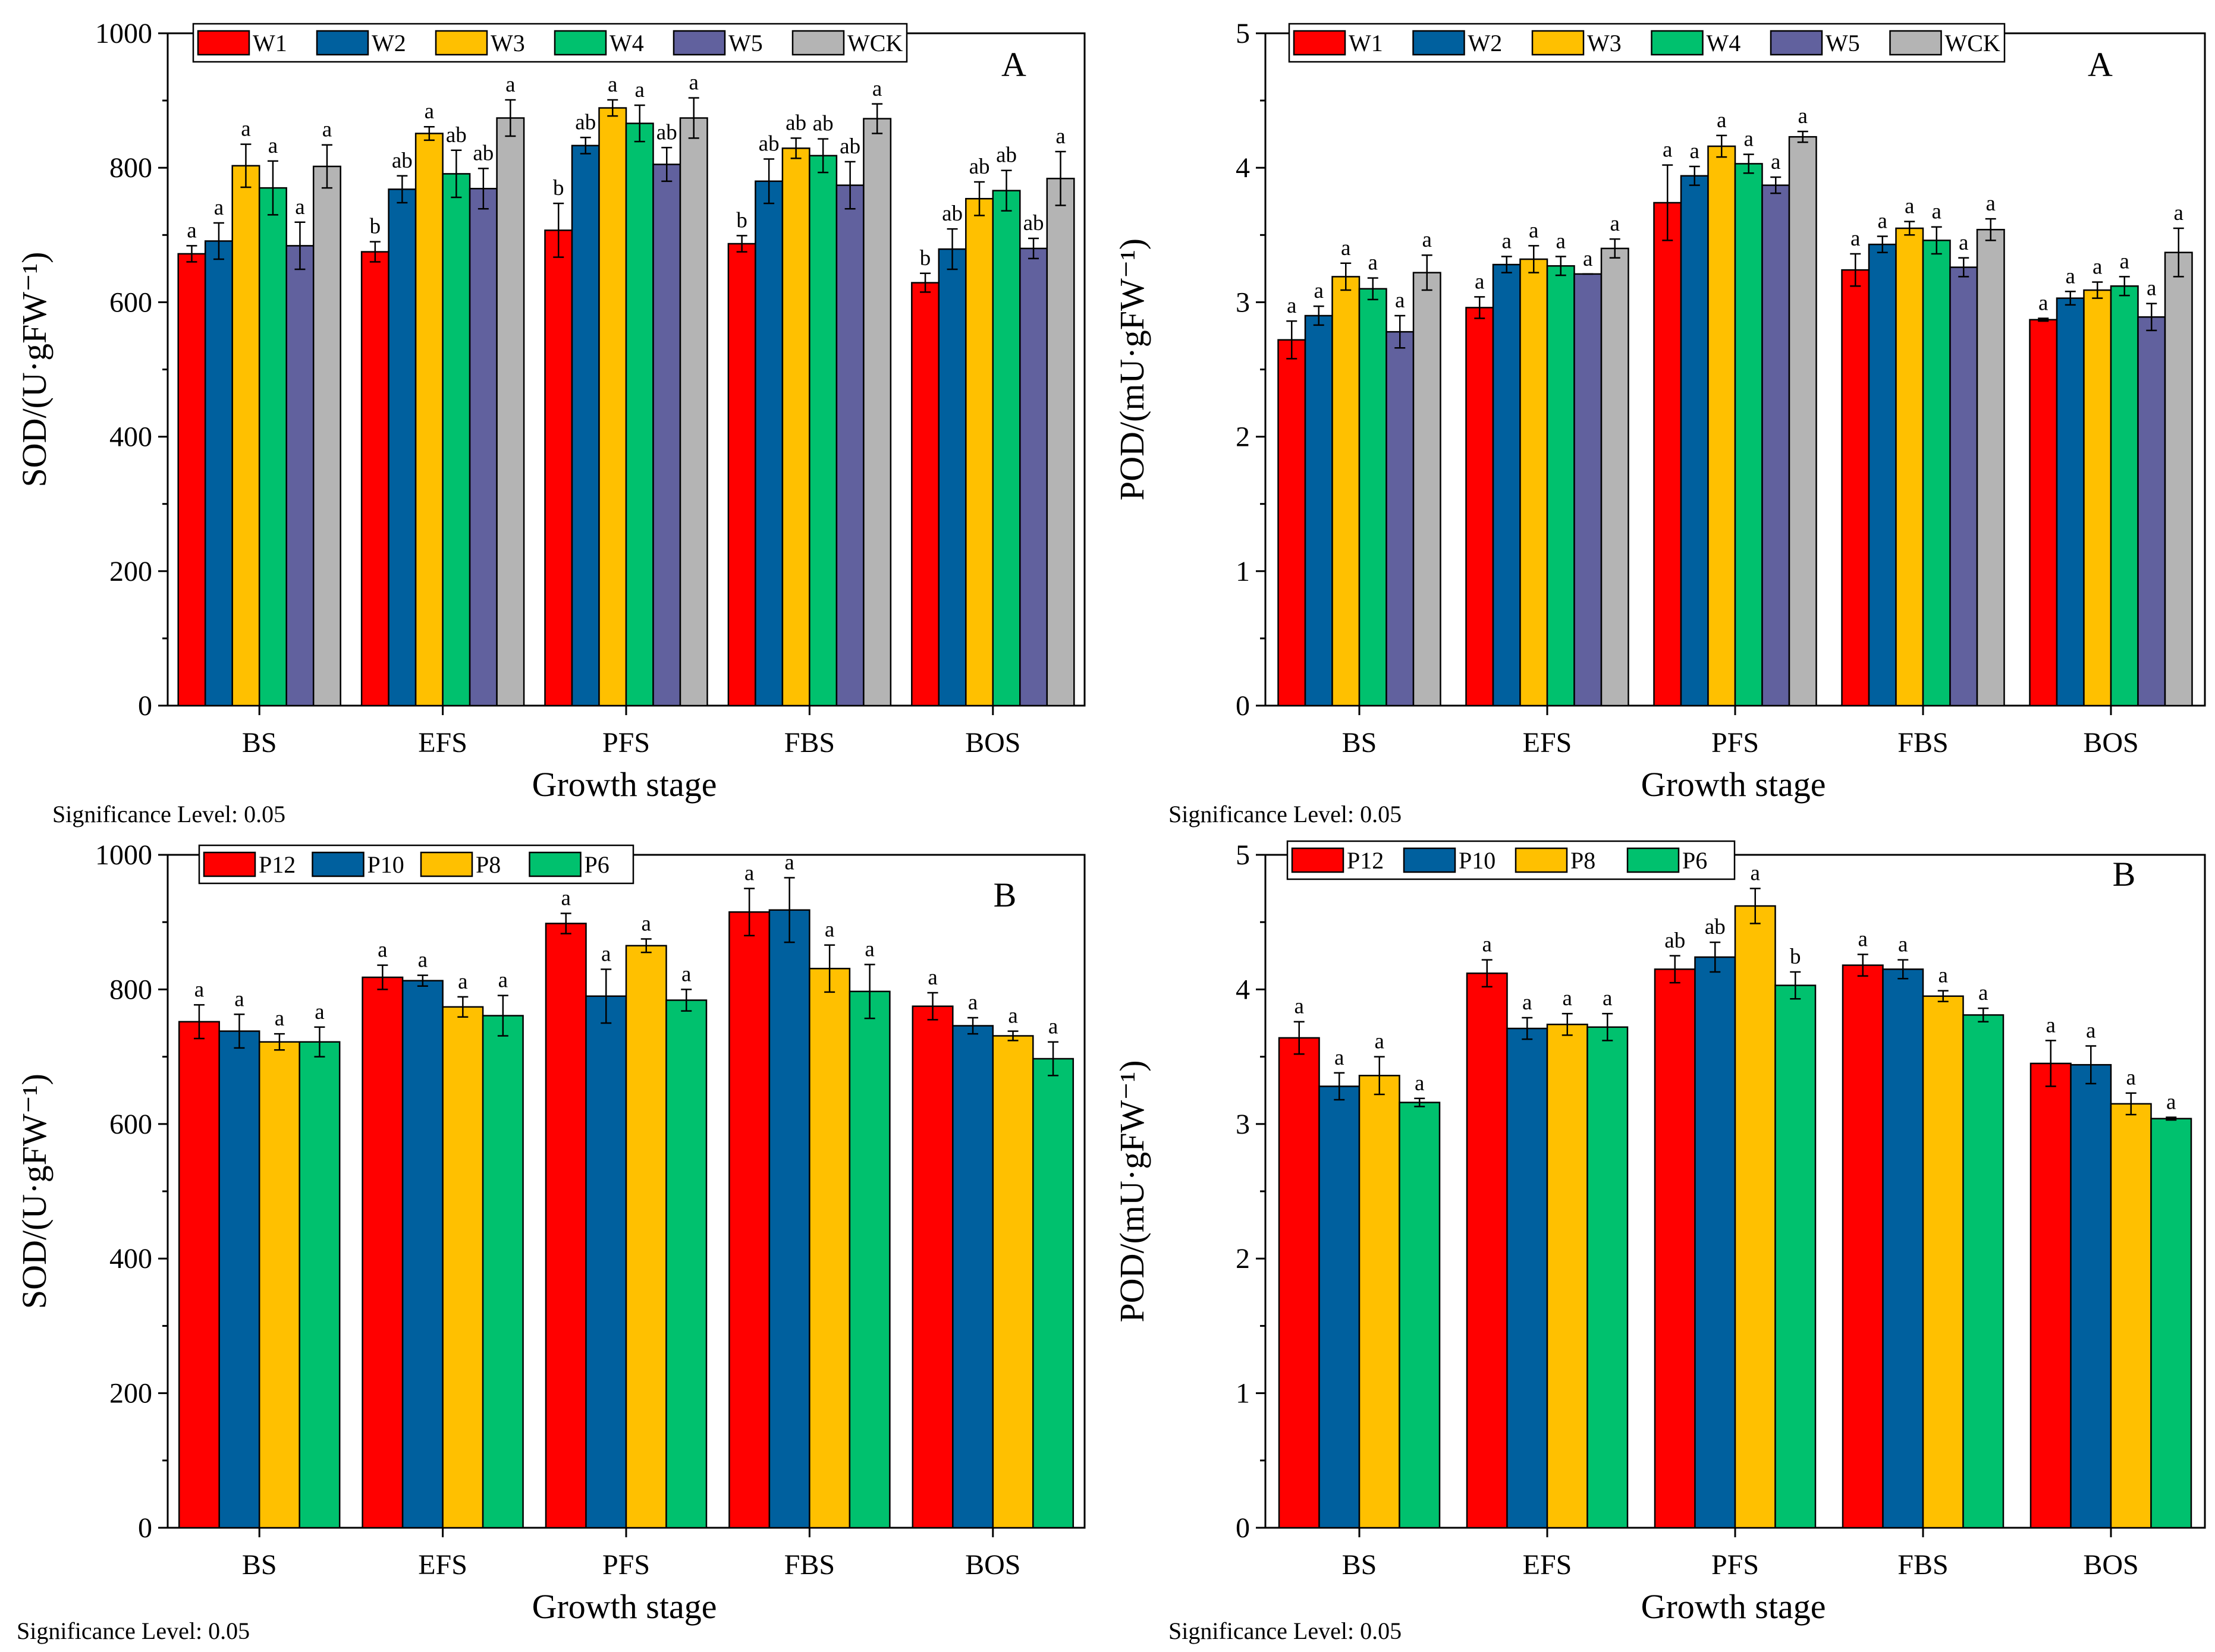 This screenshot has height=1652, width=2215. What do you see at coordinates (626, 743) in the screenshot?
I see `x-tick-label: PFS` at bounding box center [626, 743].